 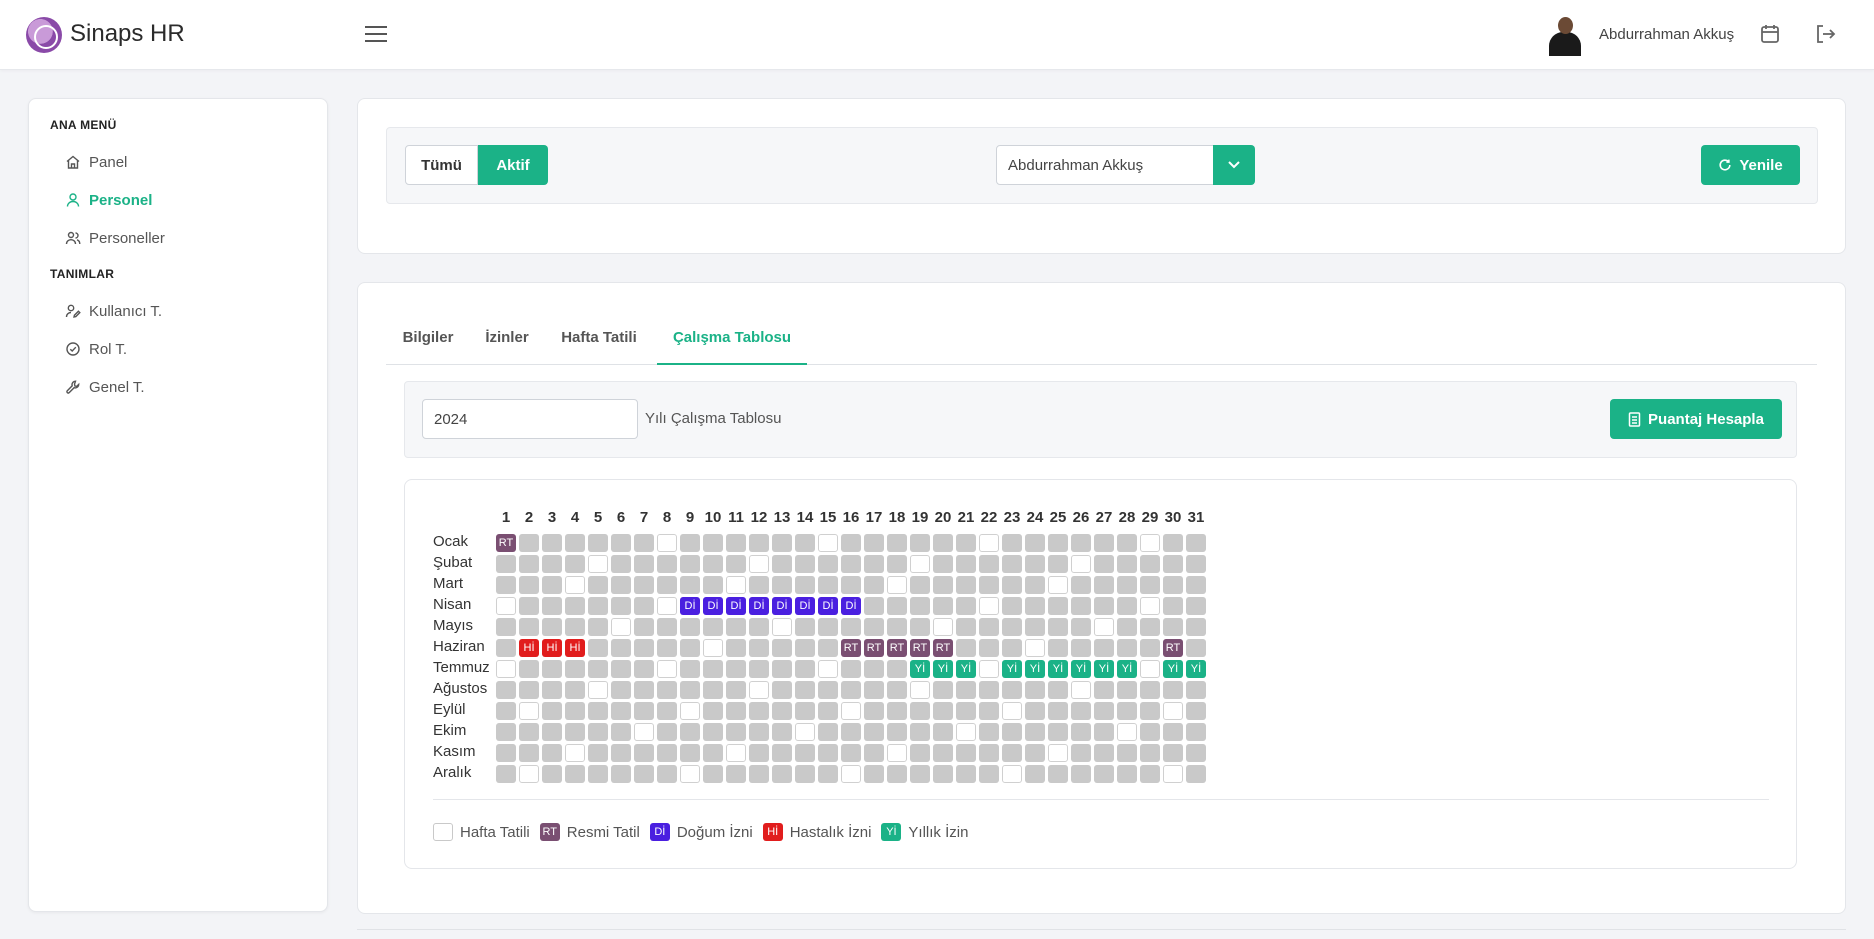 What do you see at coordinates (441, 165) in the screenshot?
I see `filter-all-button: Tümü` at bounding box center [441, 165].